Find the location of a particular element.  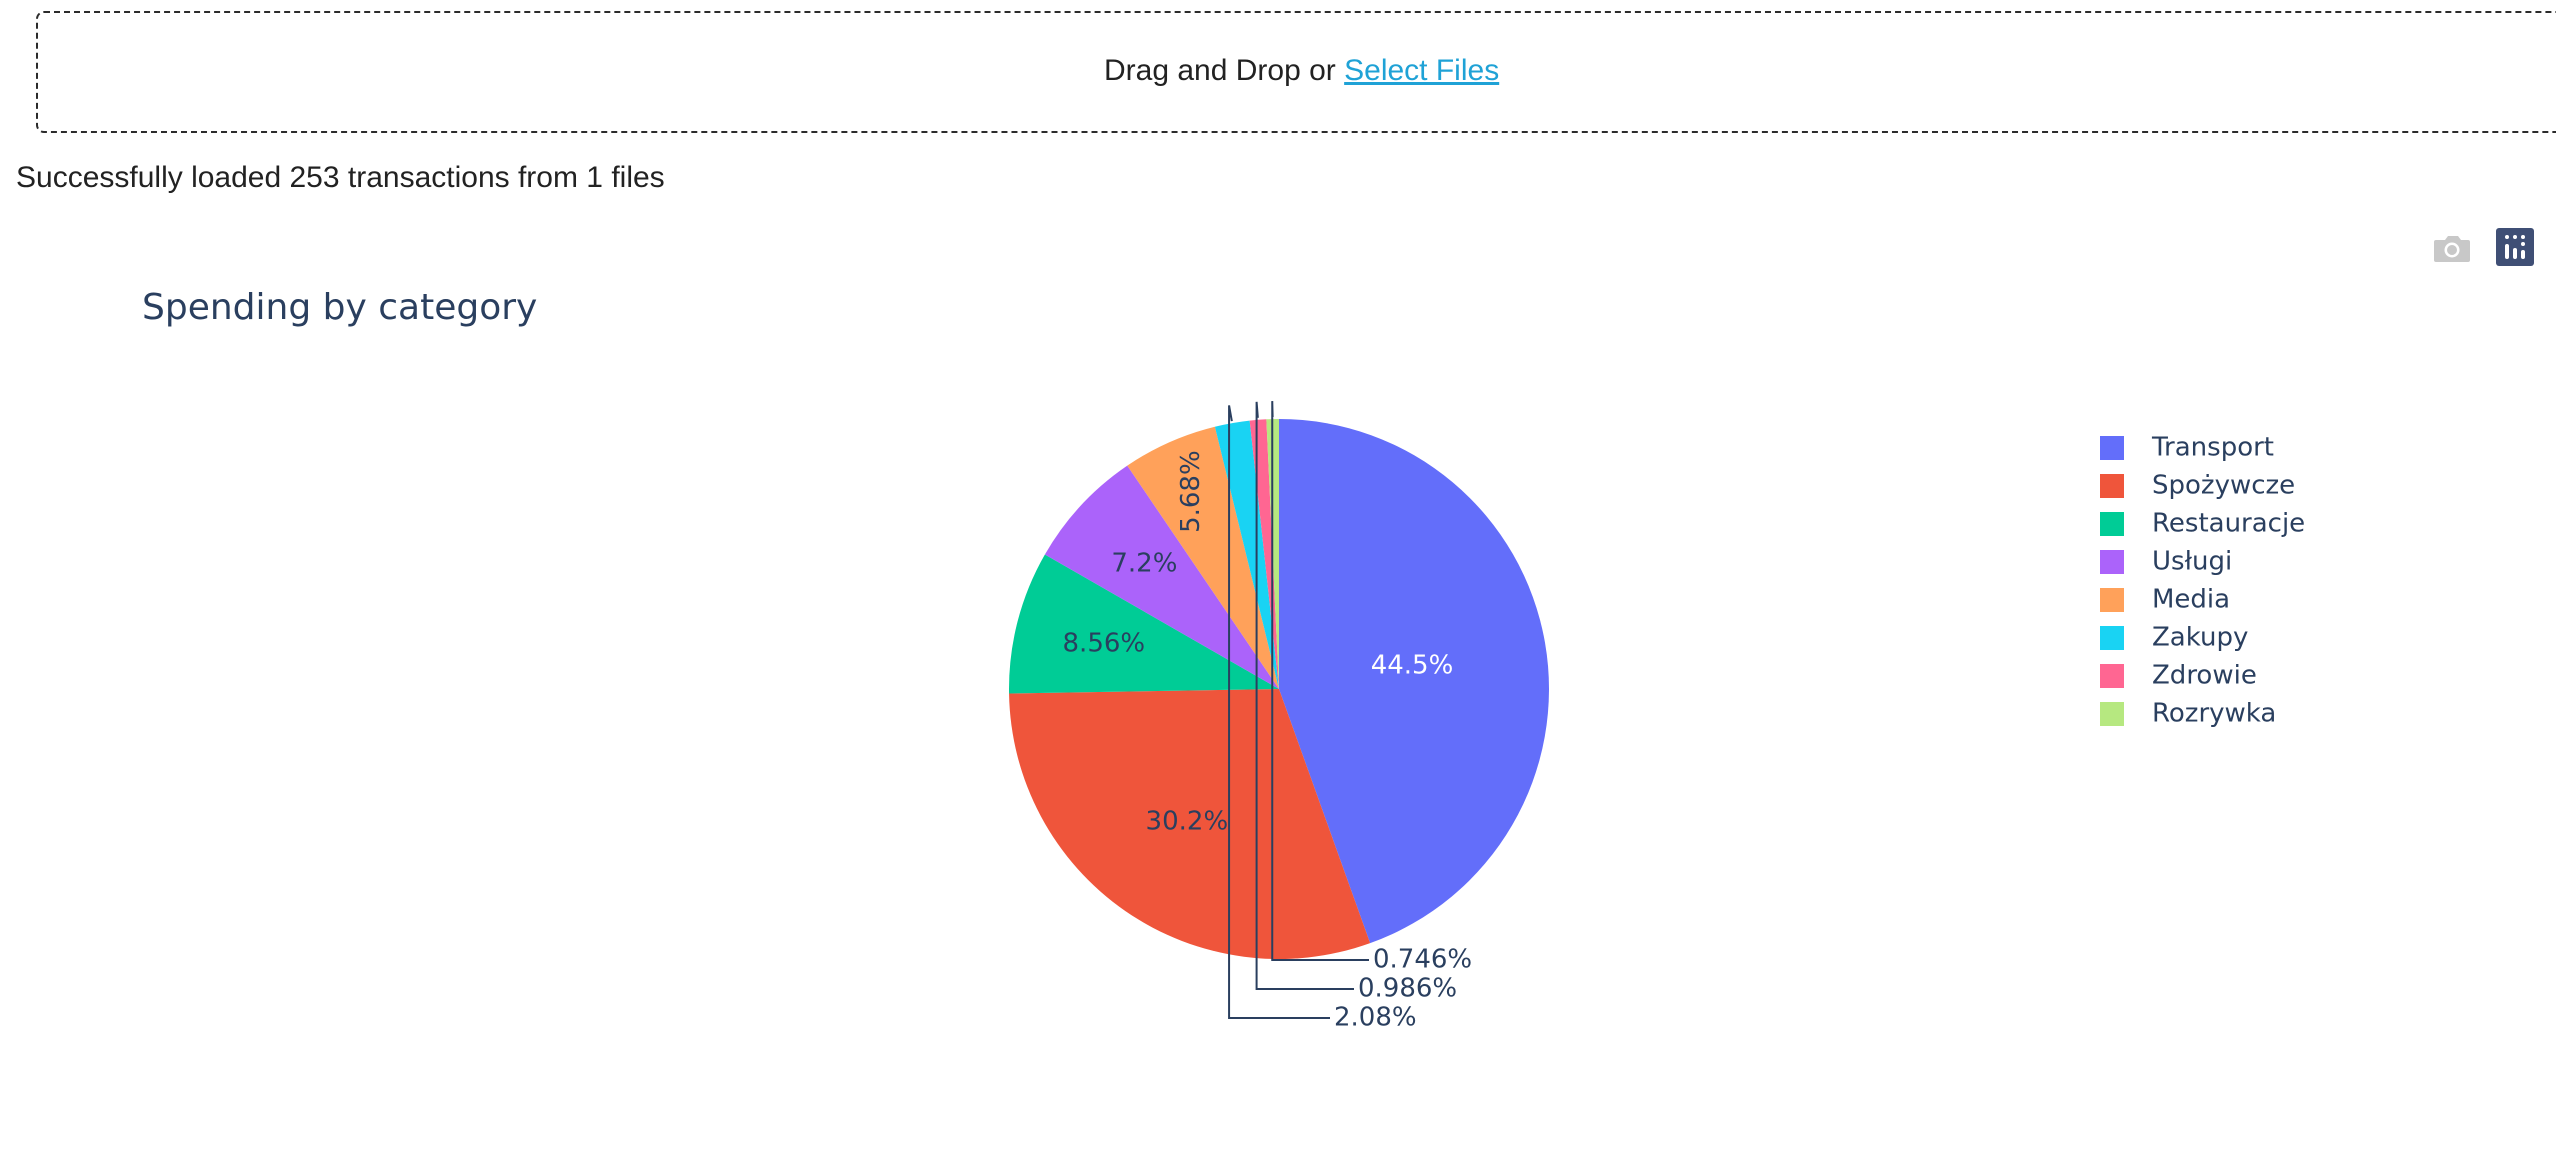

pie-slice-media is located at coordinates (1203, 557).